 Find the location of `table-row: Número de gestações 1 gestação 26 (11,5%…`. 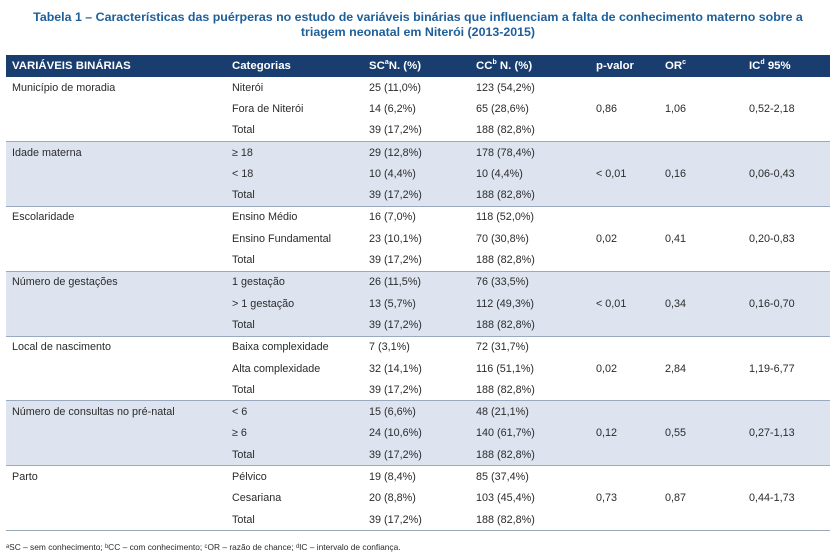

table-row: Número de gestações 1 gestação 26 (11,5%… is located at coordinates (418, 282).